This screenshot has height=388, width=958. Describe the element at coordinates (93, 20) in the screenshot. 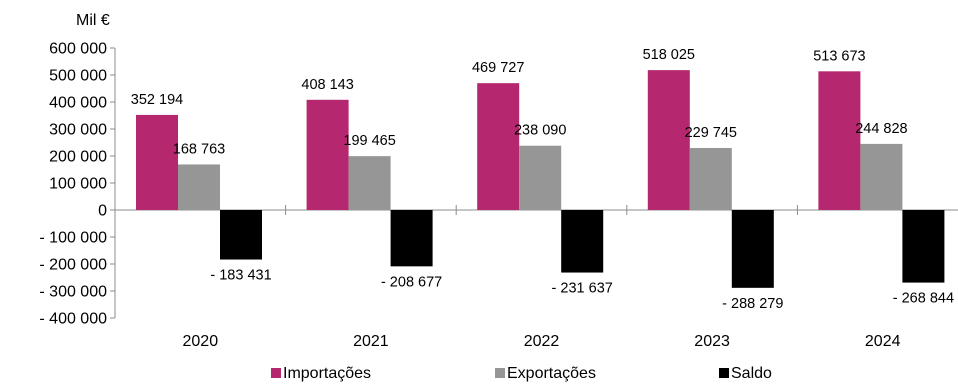

I see `unit-label: Mil €` at that location.